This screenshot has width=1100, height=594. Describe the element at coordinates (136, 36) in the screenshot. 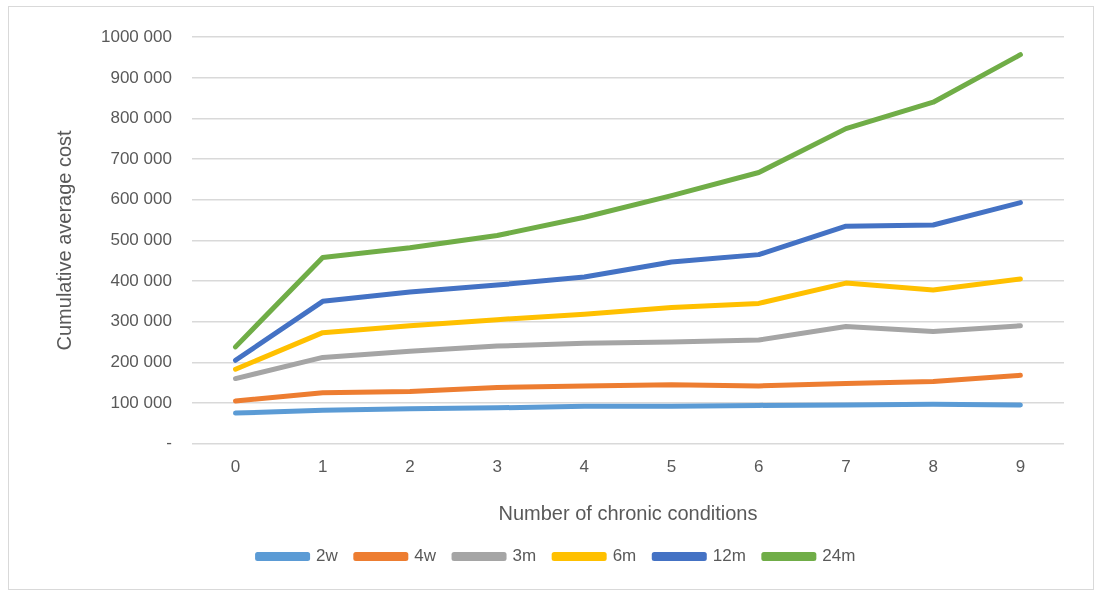

I see `y-tick-label: 1000 000` at that location.